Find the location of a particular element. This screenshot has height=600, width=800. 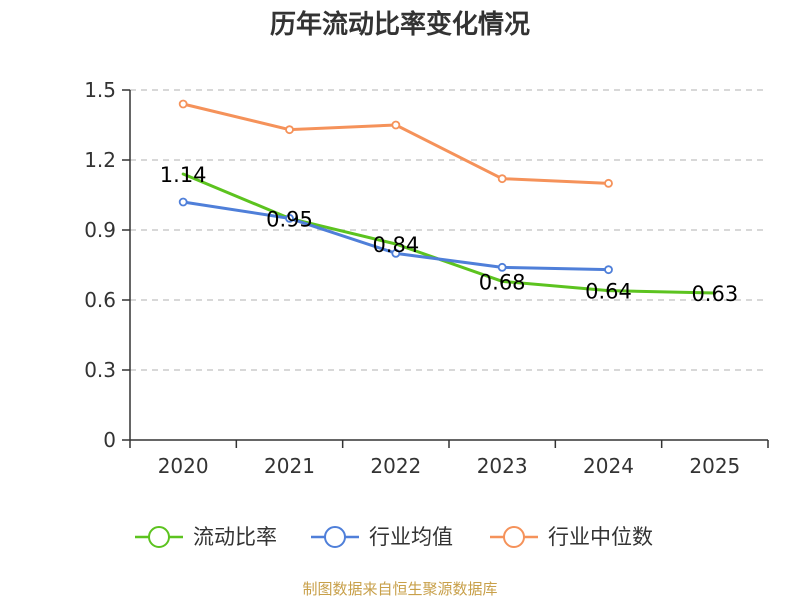

legend-item-0: 流动比率 is located at coordinates (206, 537).